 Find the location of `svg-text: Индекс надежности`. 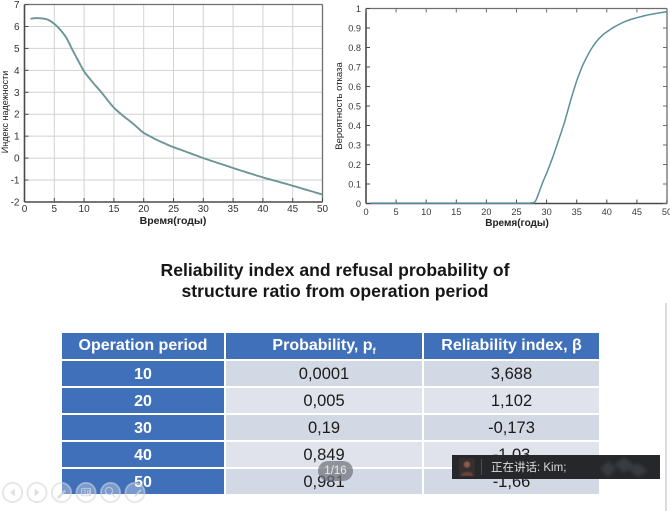

svg-text: Индекс надежности is located at coordinates (5, 112).